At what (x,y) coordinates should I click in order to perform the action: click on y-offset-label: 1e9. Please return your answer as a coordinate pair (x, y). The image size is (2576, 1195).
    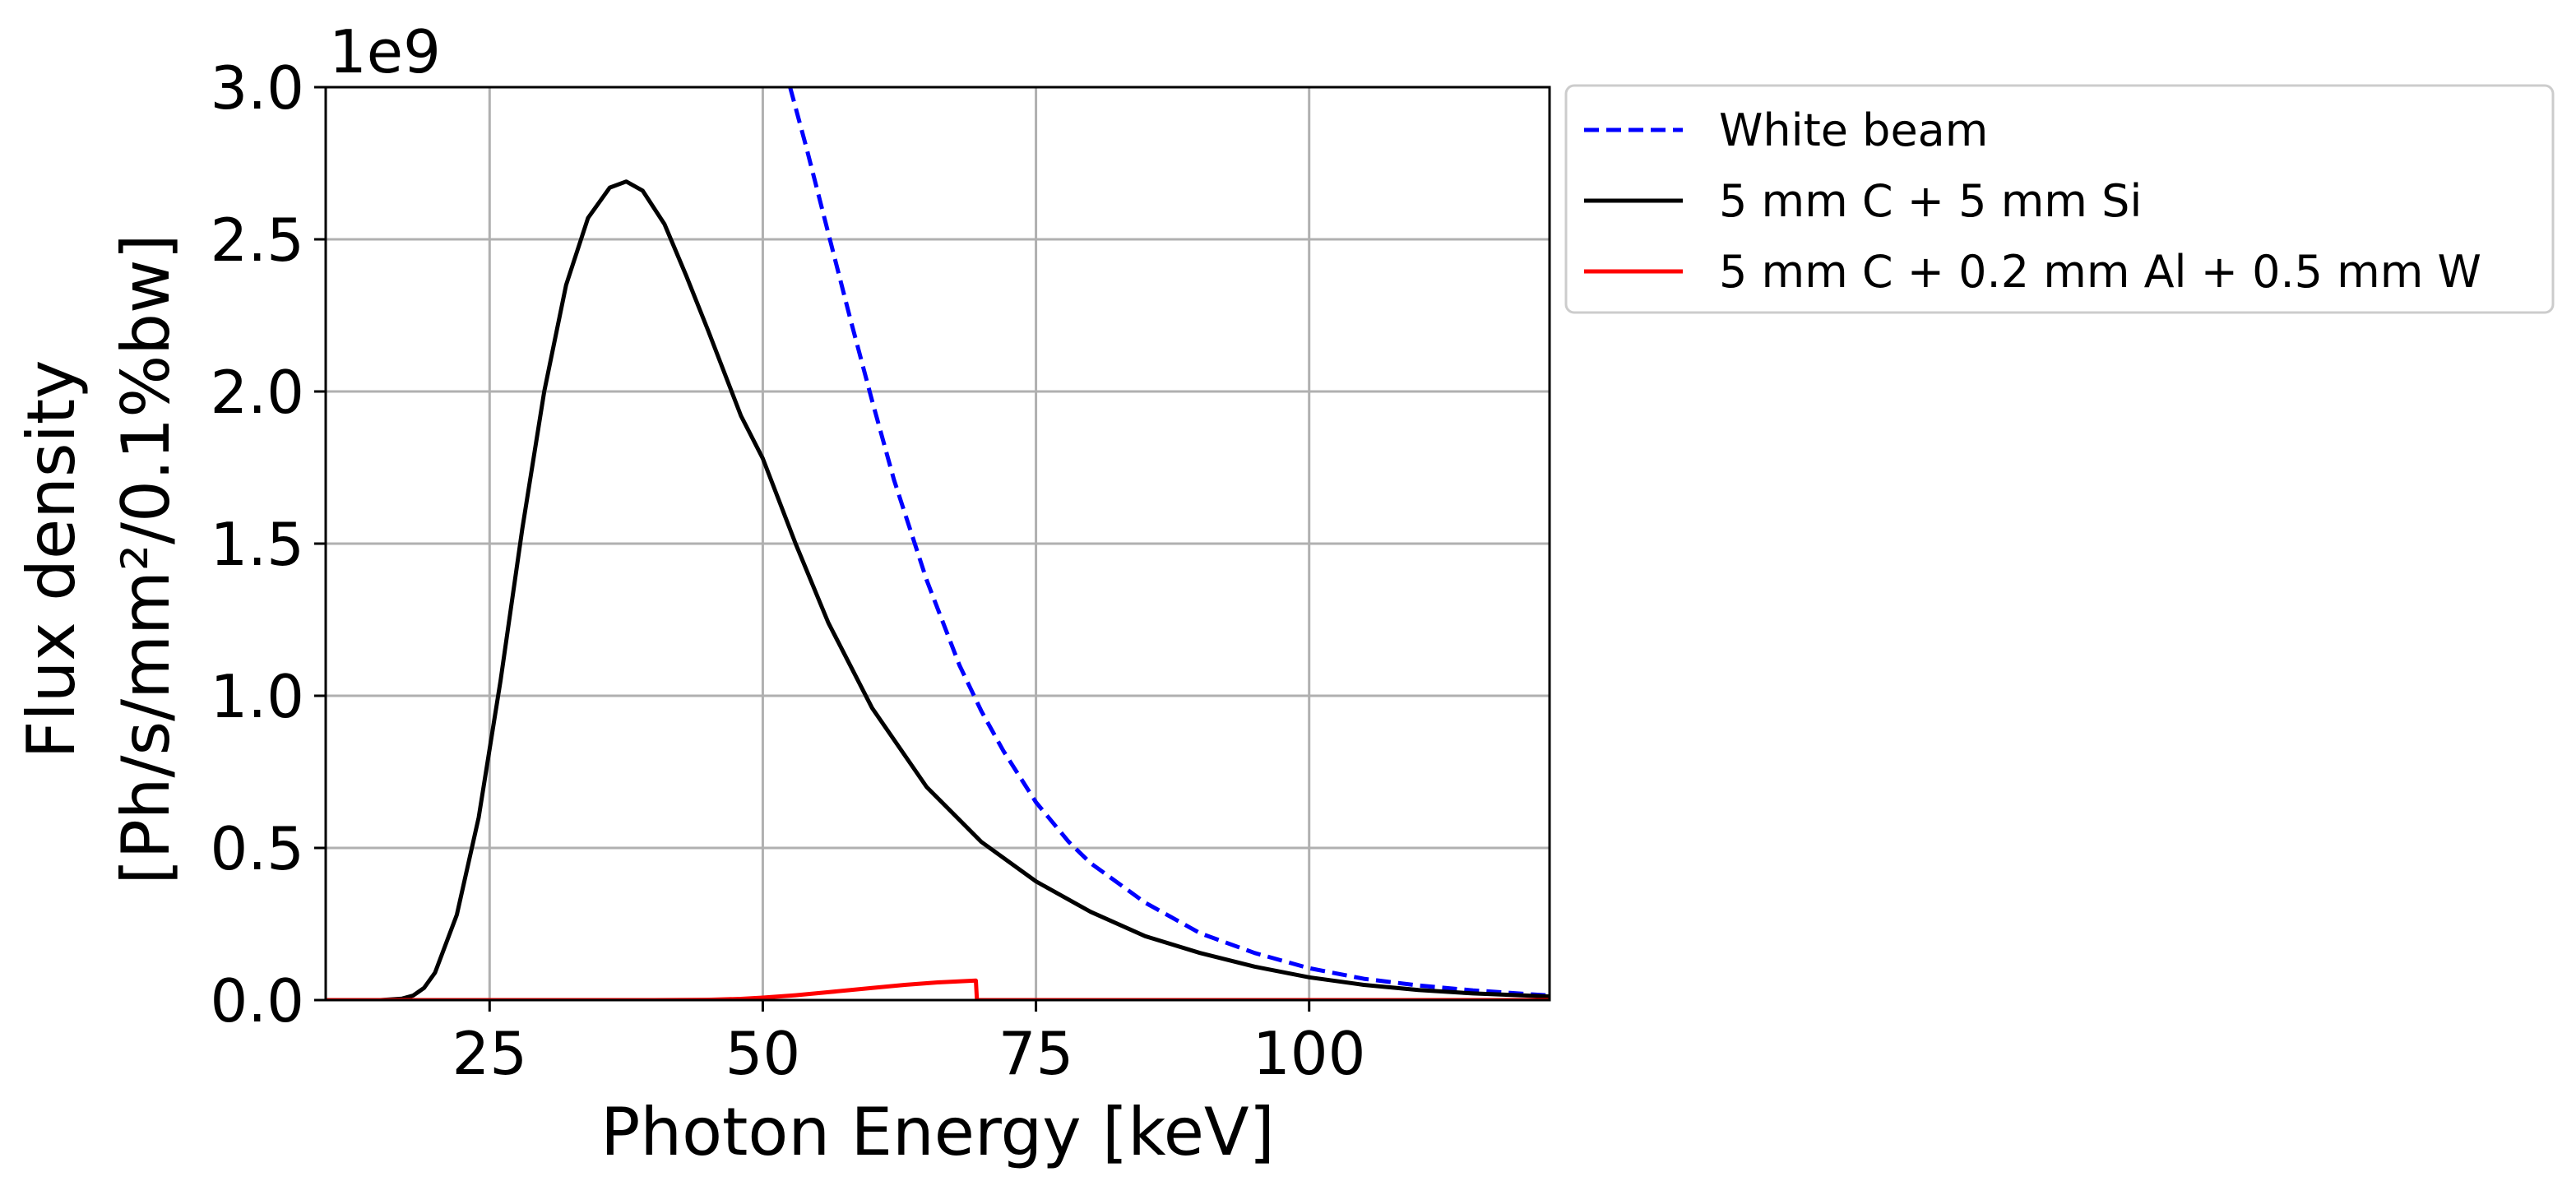
    Looking at the image, I should click on (385, 51).